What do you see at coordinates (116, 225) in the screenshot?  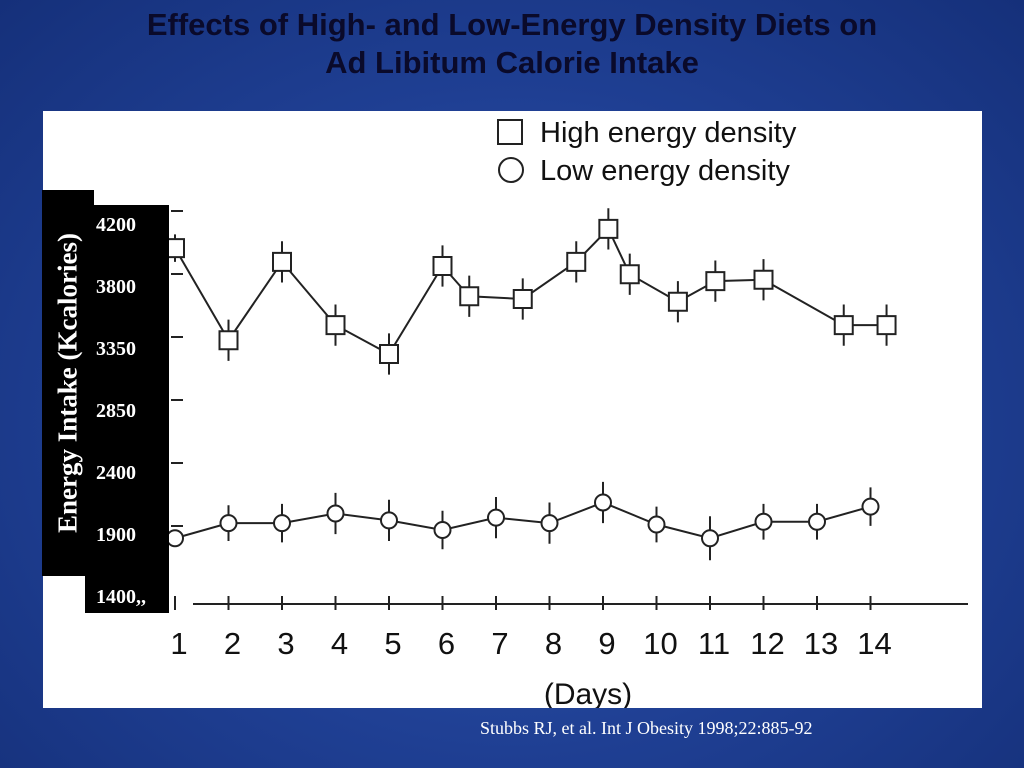 I see `y-tick-label: 4200` at bounding box center [116, 225].